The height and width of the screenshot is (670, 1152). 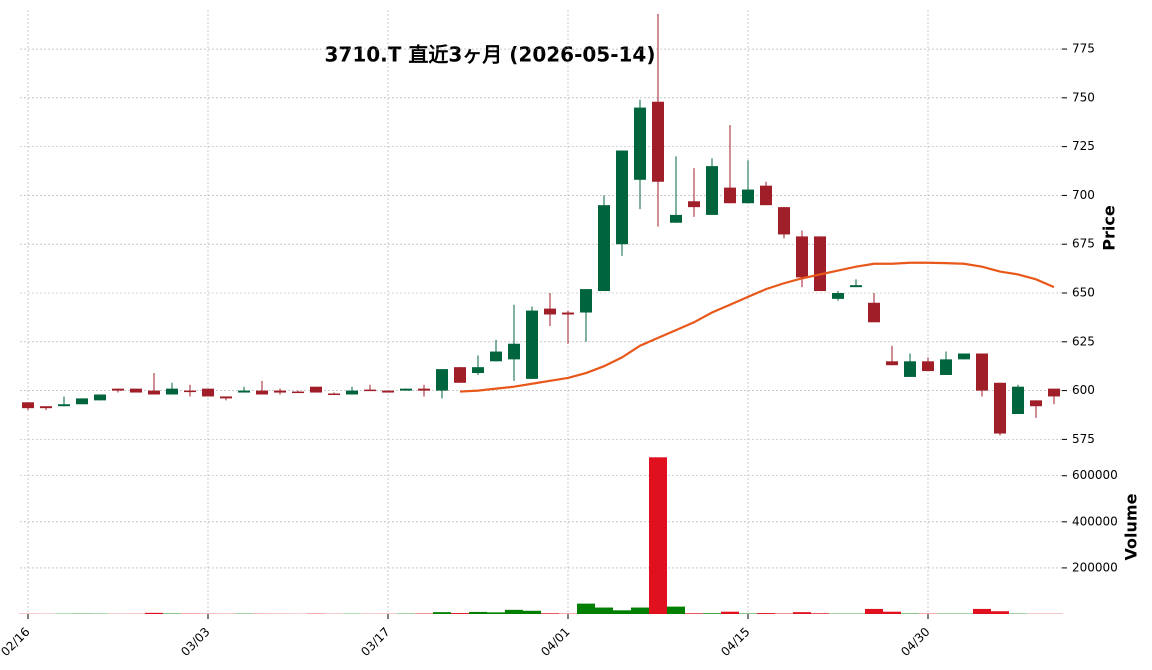 I want to click on volume-tick-label: 200000, so click(x=1095, y=567).